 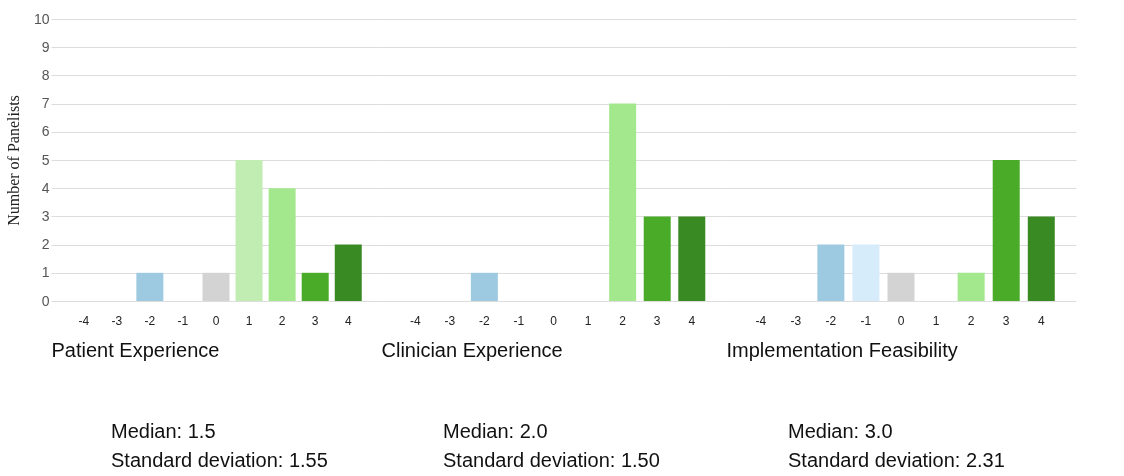 What do you see at coordinates (551, 460) in the screenshot?
I see `text: Standard deviation: 1.50` at bounding box center [551, 460].